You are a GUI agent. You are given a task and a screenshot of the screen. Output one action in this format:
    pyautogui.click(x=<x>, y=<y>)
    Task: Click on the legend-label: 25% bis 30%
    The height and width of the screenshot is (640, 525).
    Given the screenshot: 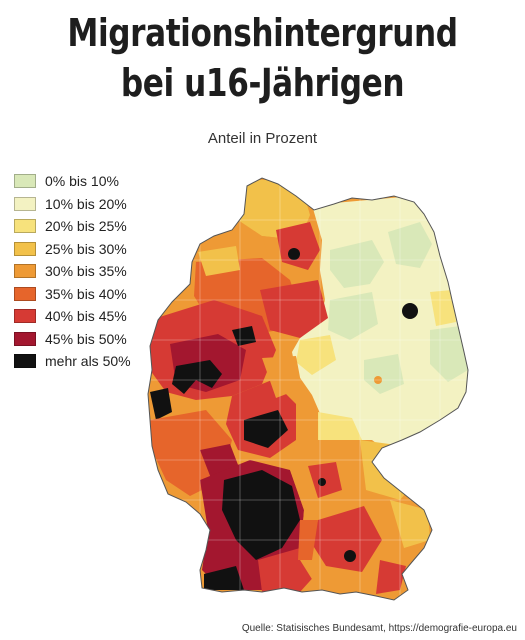 What is the action you would take?
    pyautogui.click(x=86, y=248)
    